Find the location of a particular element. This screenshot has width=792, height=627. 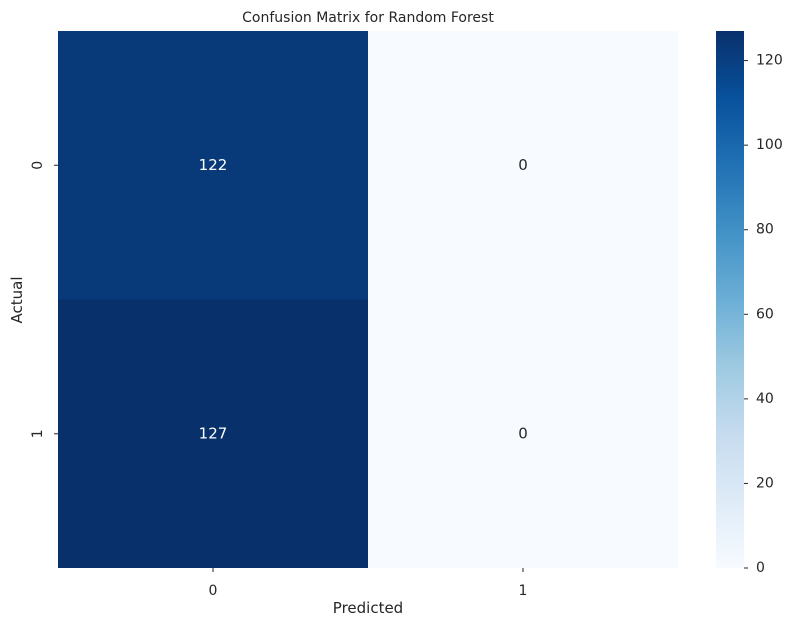

y-axis-label: Actual is located at coordinates (17, 300).